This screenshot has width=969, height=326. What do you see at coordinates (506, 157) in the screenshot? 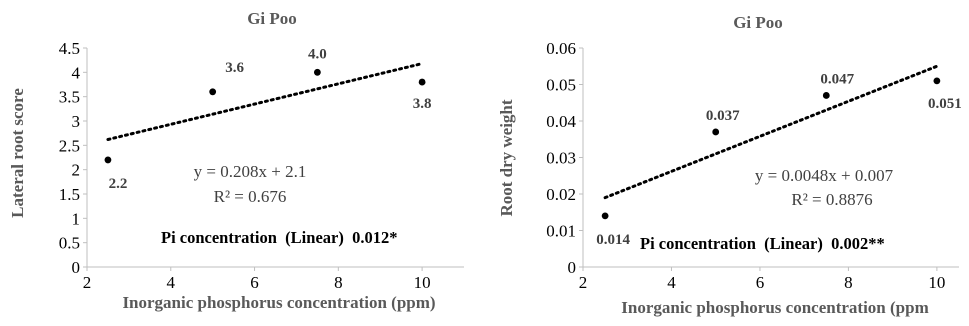
I see `chart-right-y-axis-title: Root dry weight` at bounding box center [506, 157].